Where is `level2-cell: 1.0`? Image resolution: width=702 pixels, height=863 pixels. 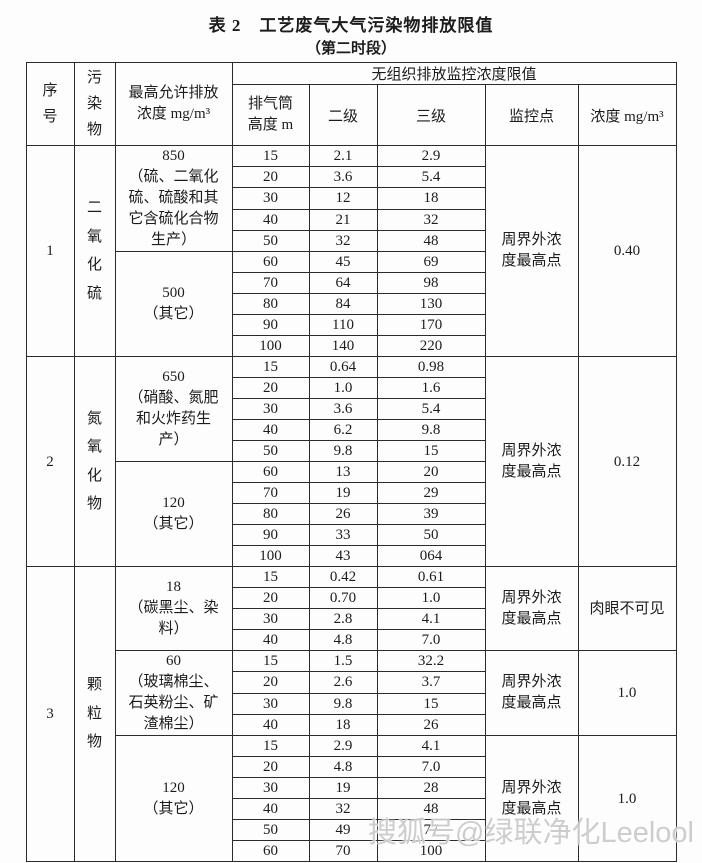 level2-cell: 1.0 is located at coordinates (343, 388).